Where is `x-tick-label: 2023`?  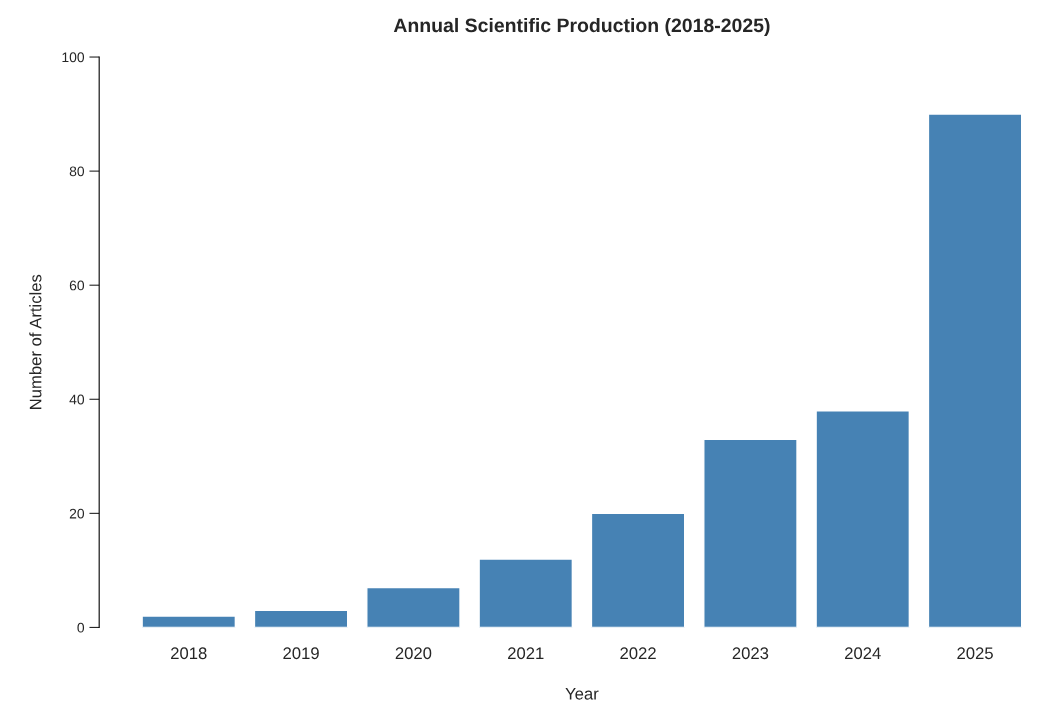 x-tick-label: 2023 is located at coordinates (750, 653).